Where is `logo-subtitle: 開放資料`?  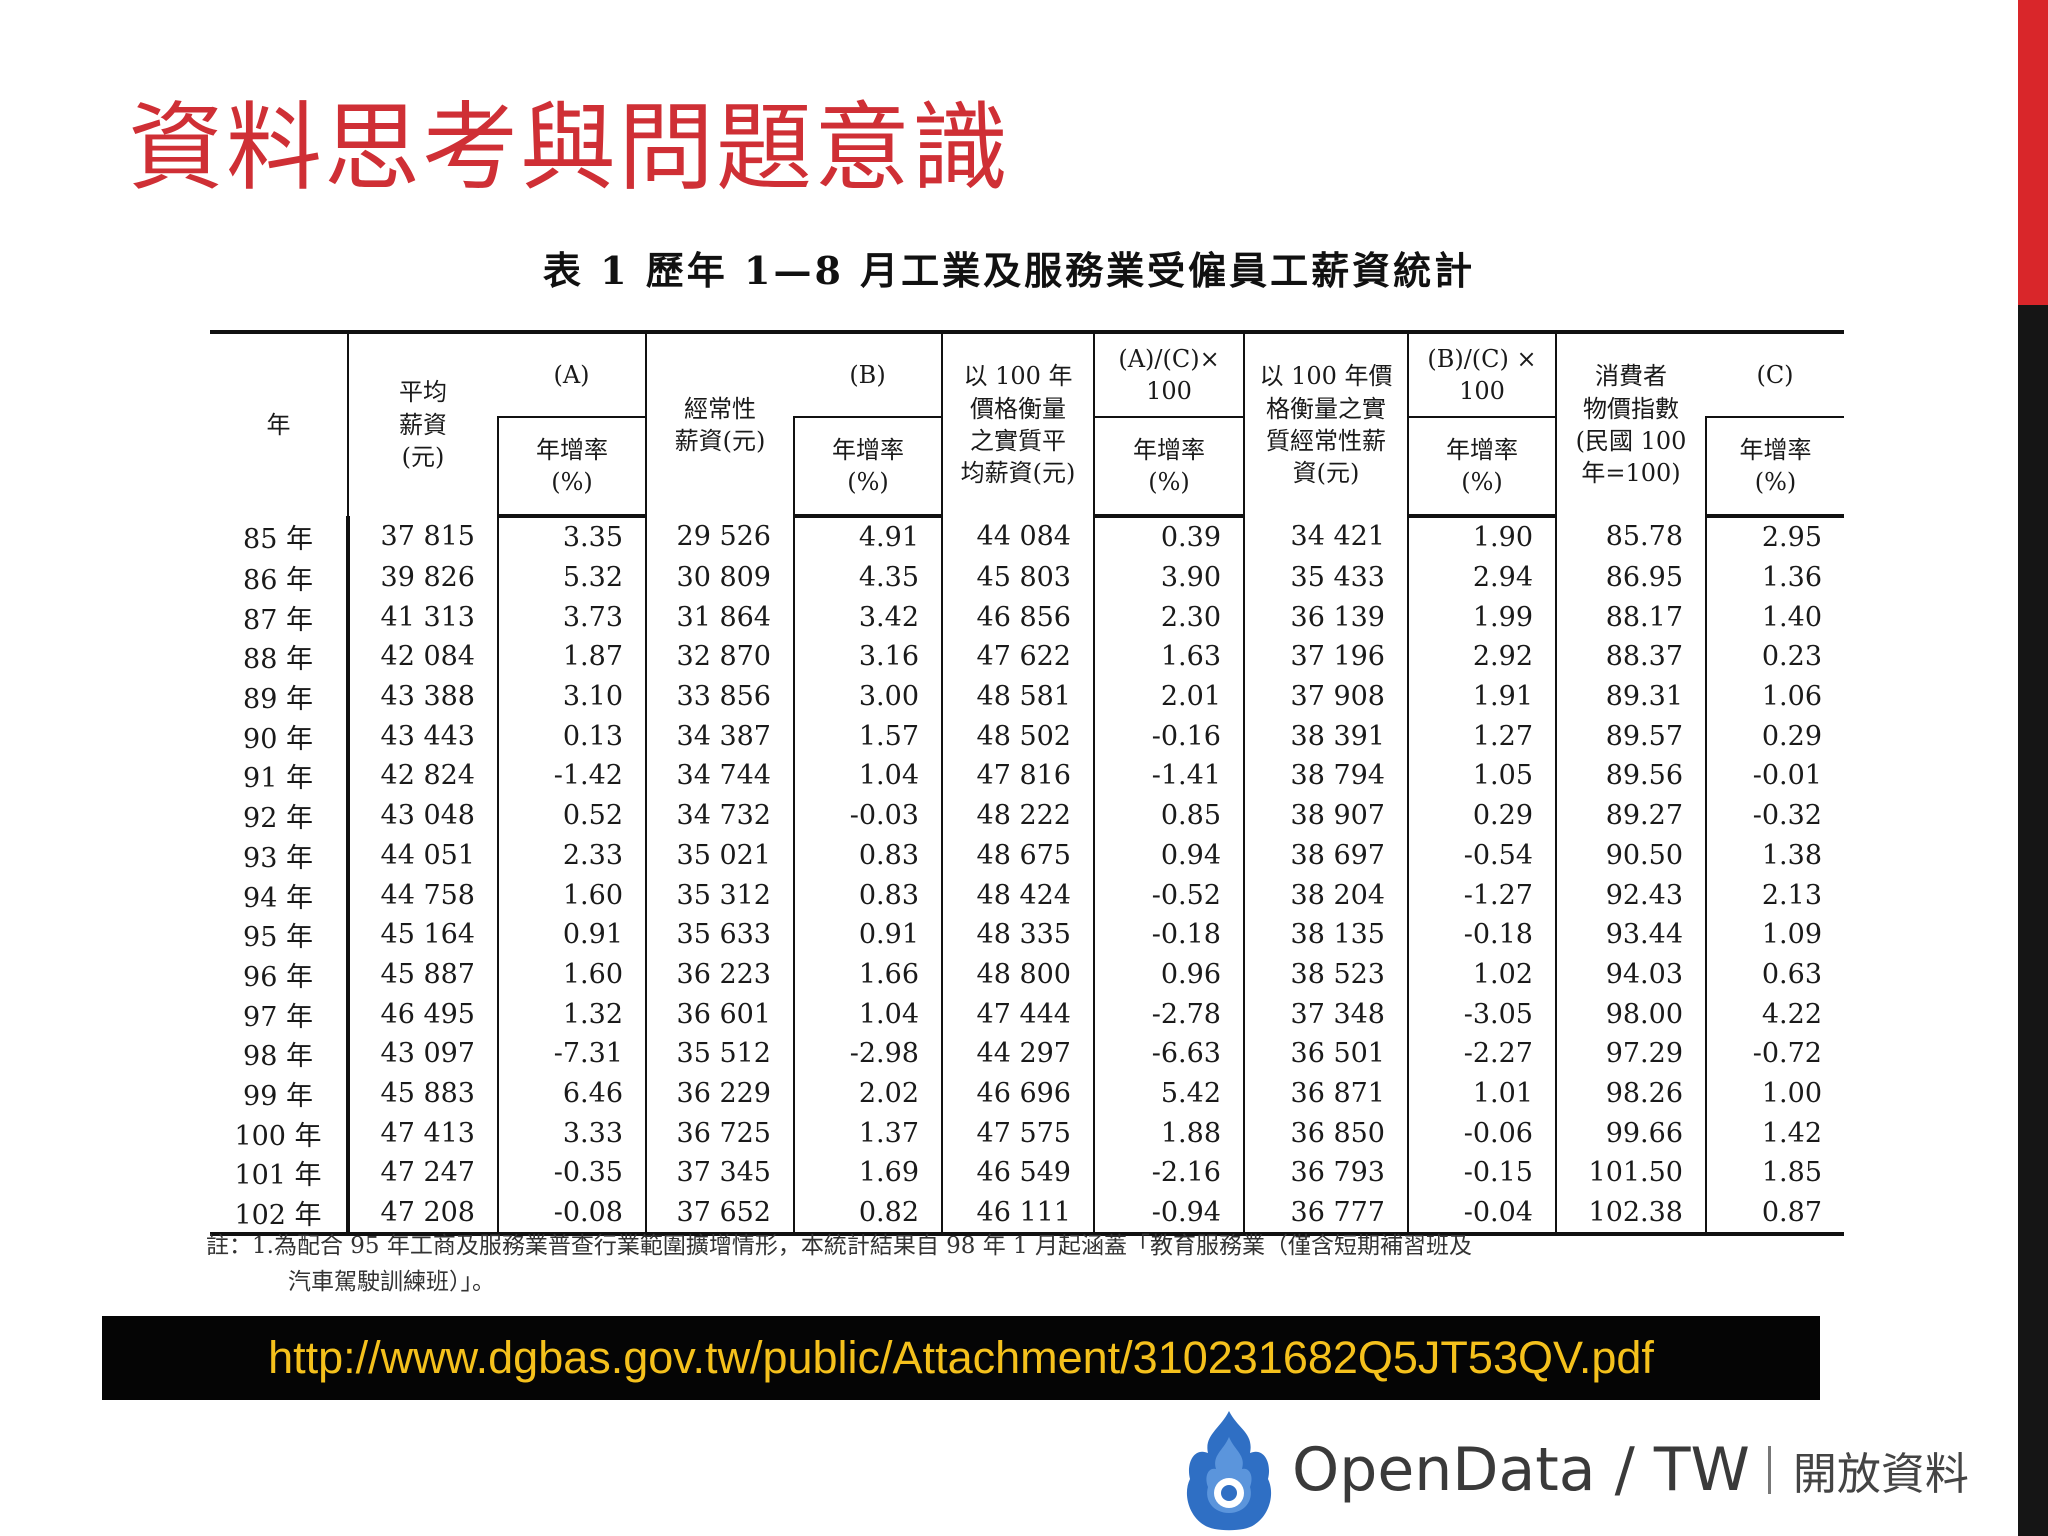
logo-subtitle: 開放資料 is located at coordinates (1880, 1474).